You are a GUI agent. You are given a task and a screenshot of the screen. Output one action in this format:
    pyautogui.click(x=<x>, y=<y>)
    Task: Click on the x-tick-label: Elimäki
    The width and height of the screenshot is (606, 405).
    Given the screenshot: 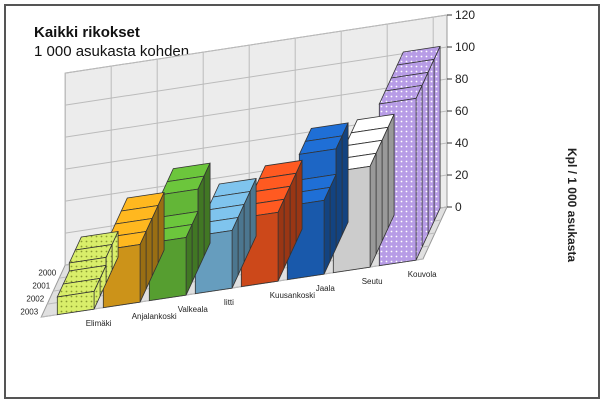 What is the action you would take?
    pyautogui.click(x=99, y=323)
    